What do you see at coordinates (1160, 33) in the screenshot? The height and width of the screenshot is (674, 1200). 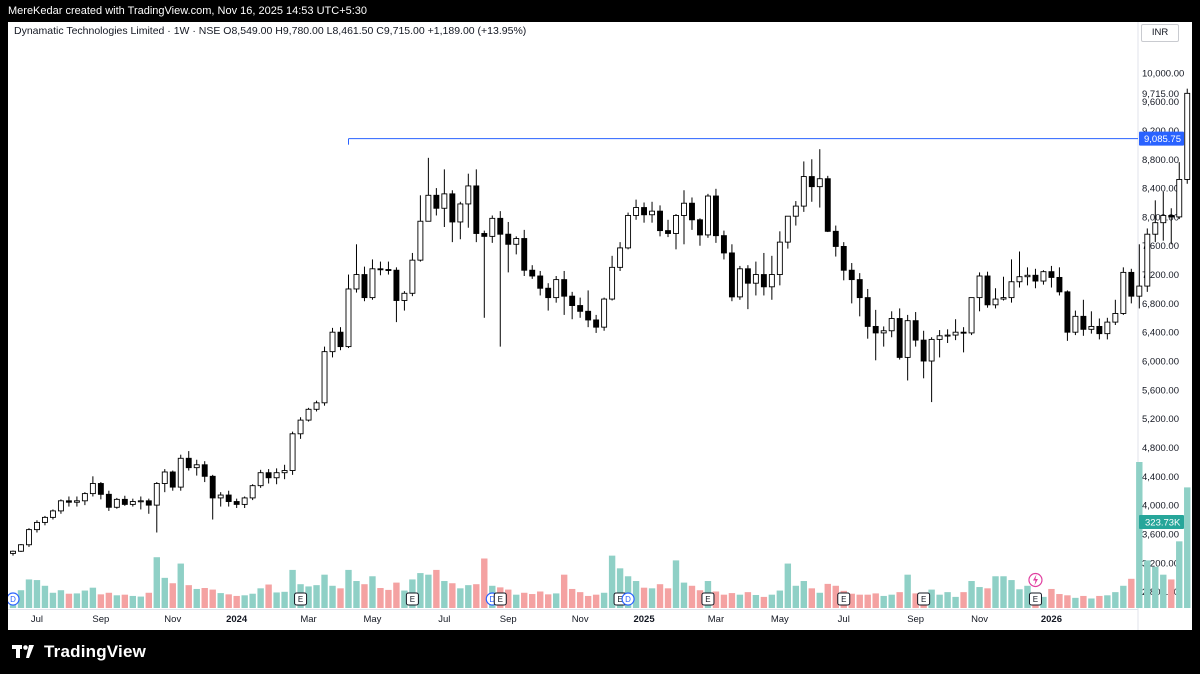 I see `currency-button: INR` at bounding box center [1160, 33].